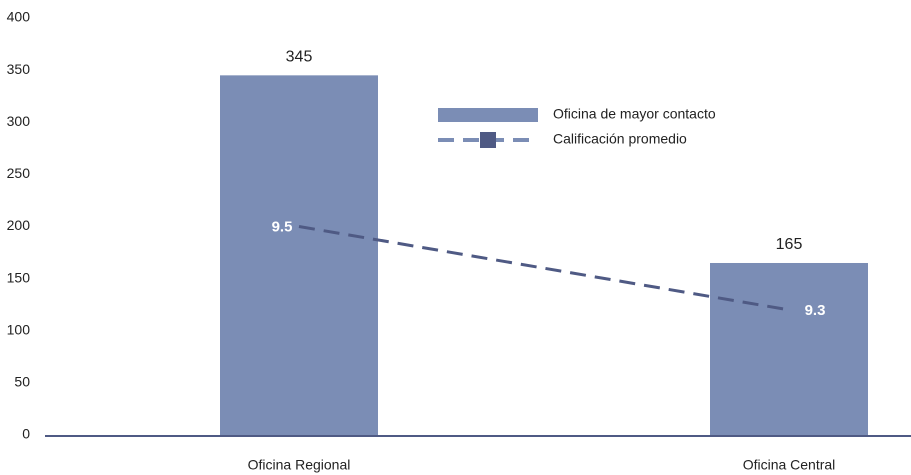 This screenshot has height=475, width=911. I want to click on y-tick-label: 400, so click(19, 17).